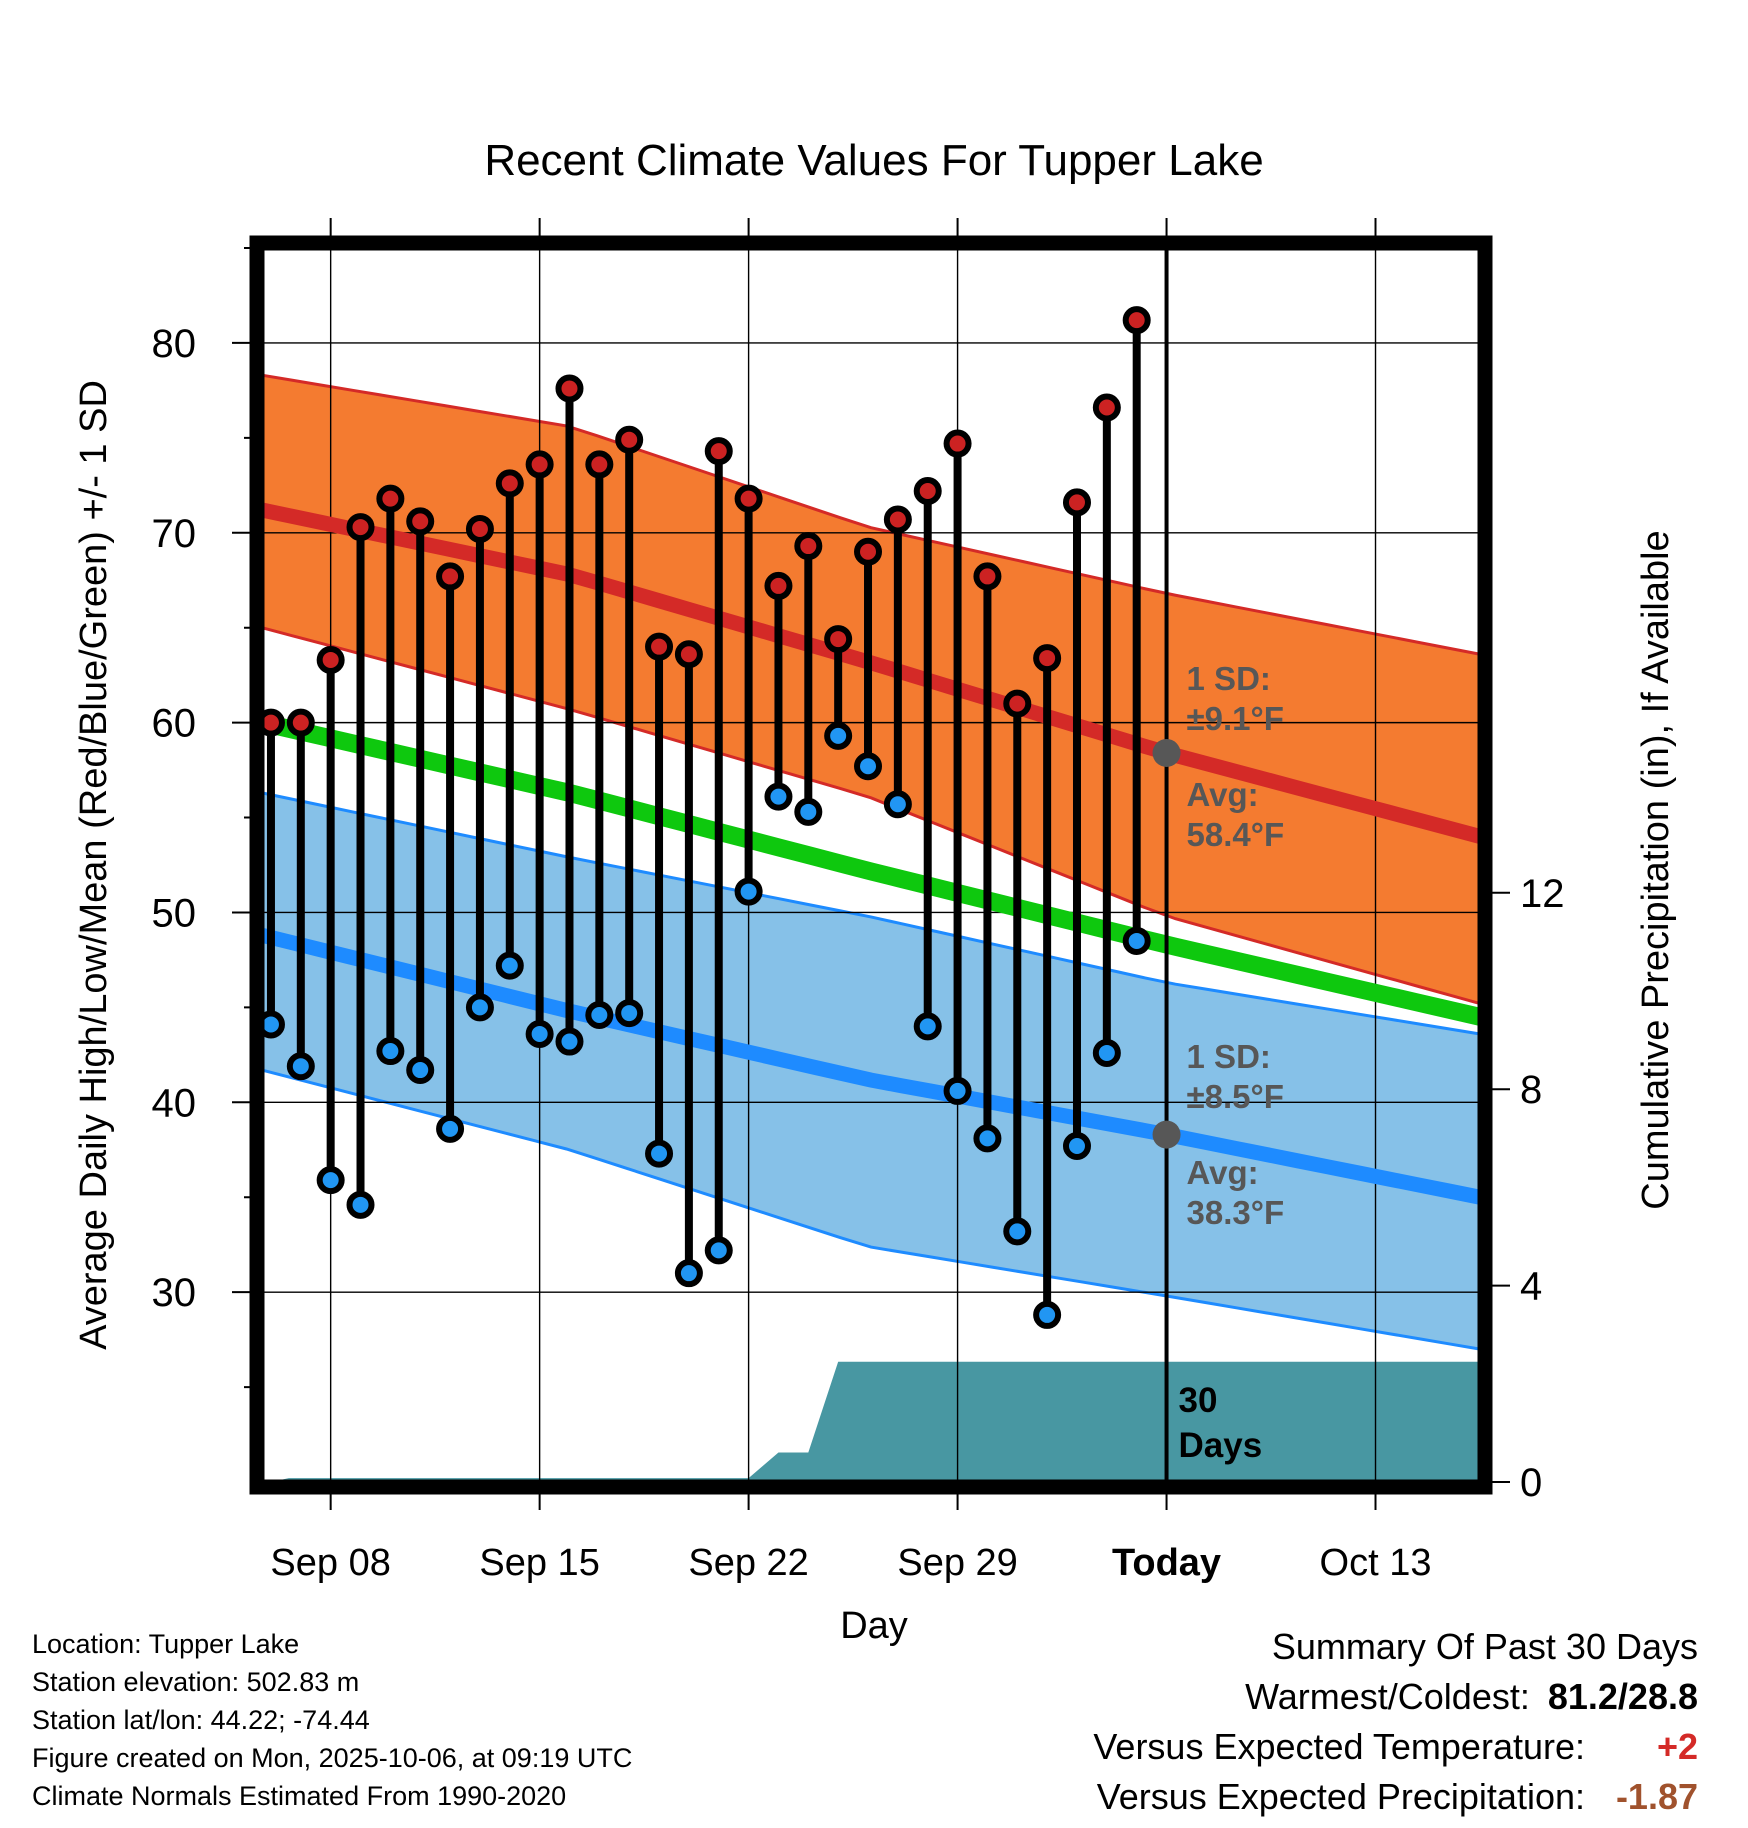  I want to click on low-avg-label: Avg:, so click(1223, 1172).